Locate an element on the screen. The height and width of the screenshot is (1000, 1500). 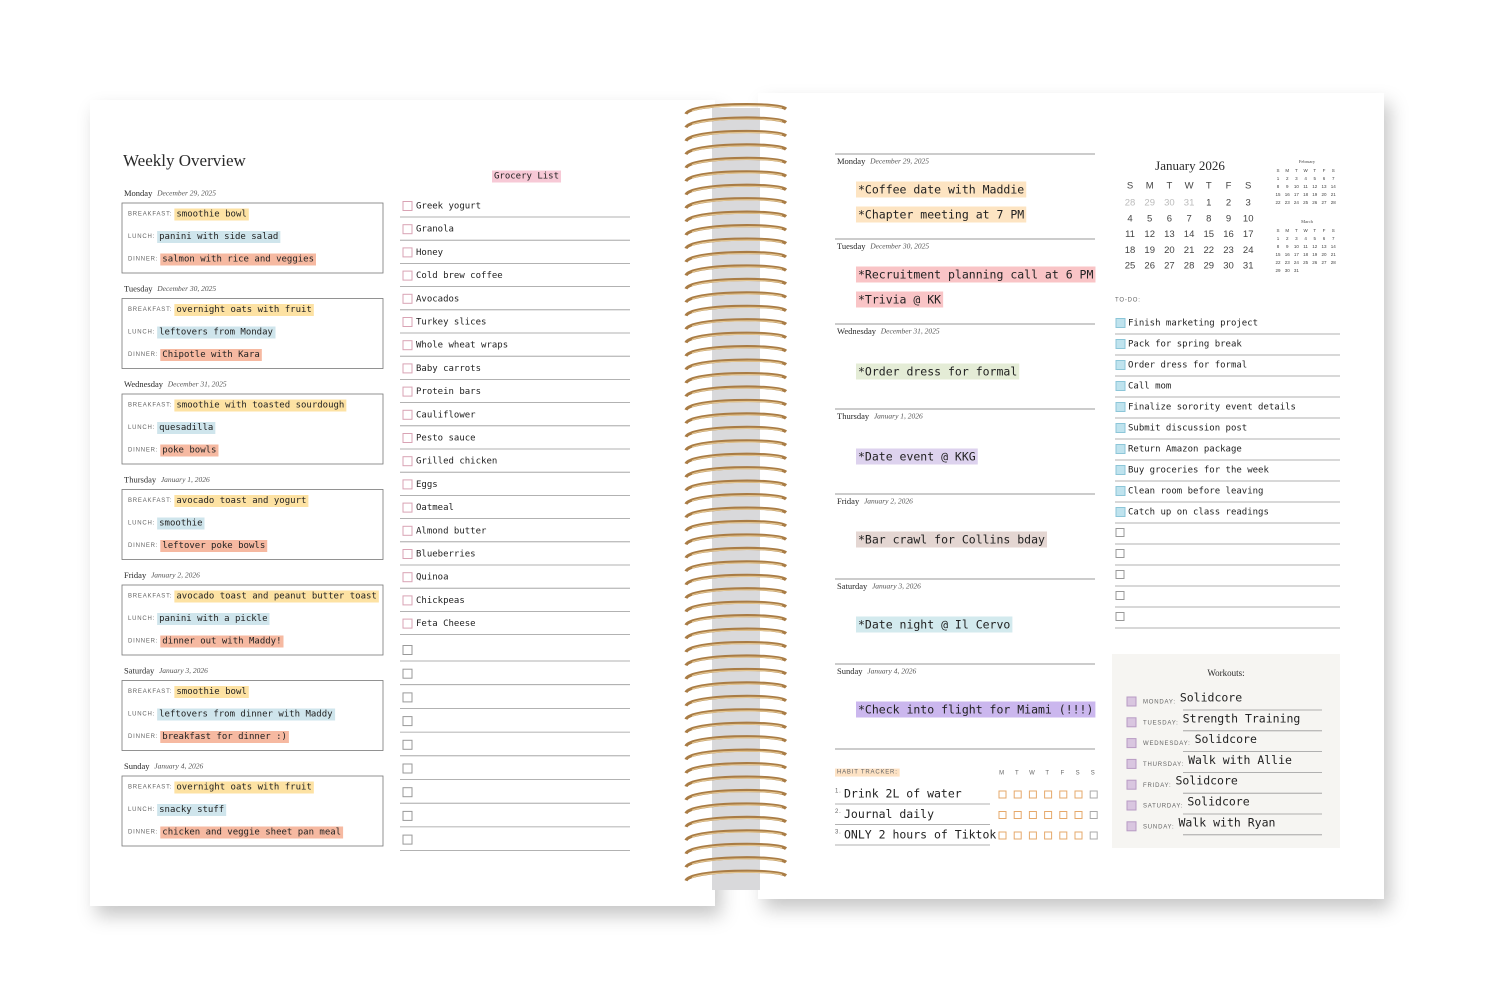
calendar-day: 8 is located at coordinates (1208, 218).